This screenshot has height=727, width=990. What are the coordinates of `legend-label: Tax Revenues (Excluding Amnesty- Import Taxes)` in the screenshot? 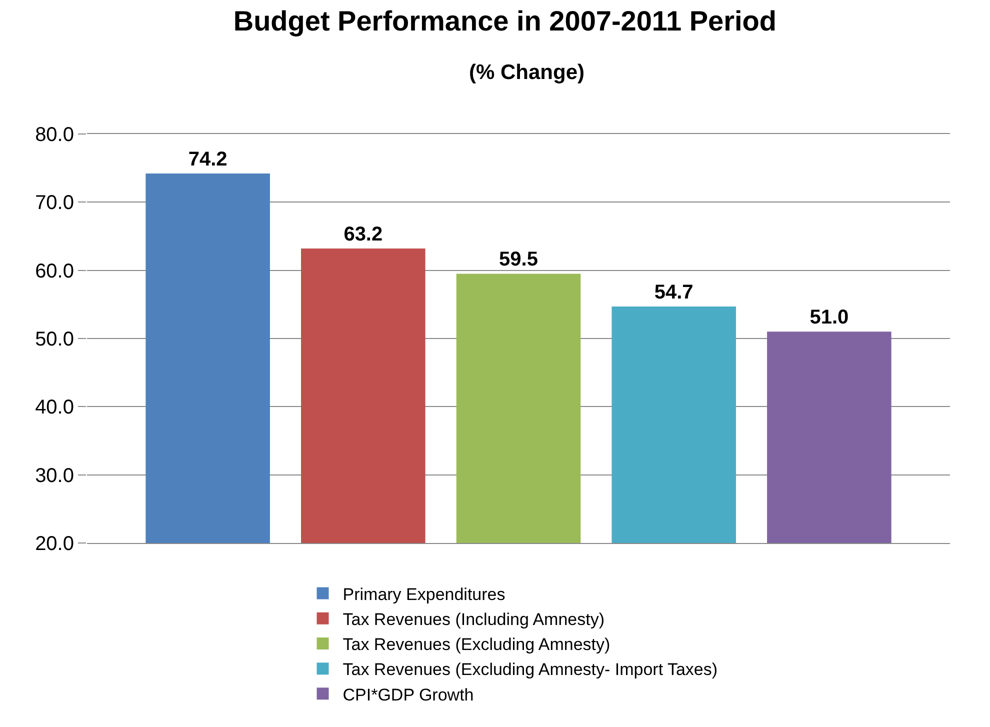 It's located at (530, 670).